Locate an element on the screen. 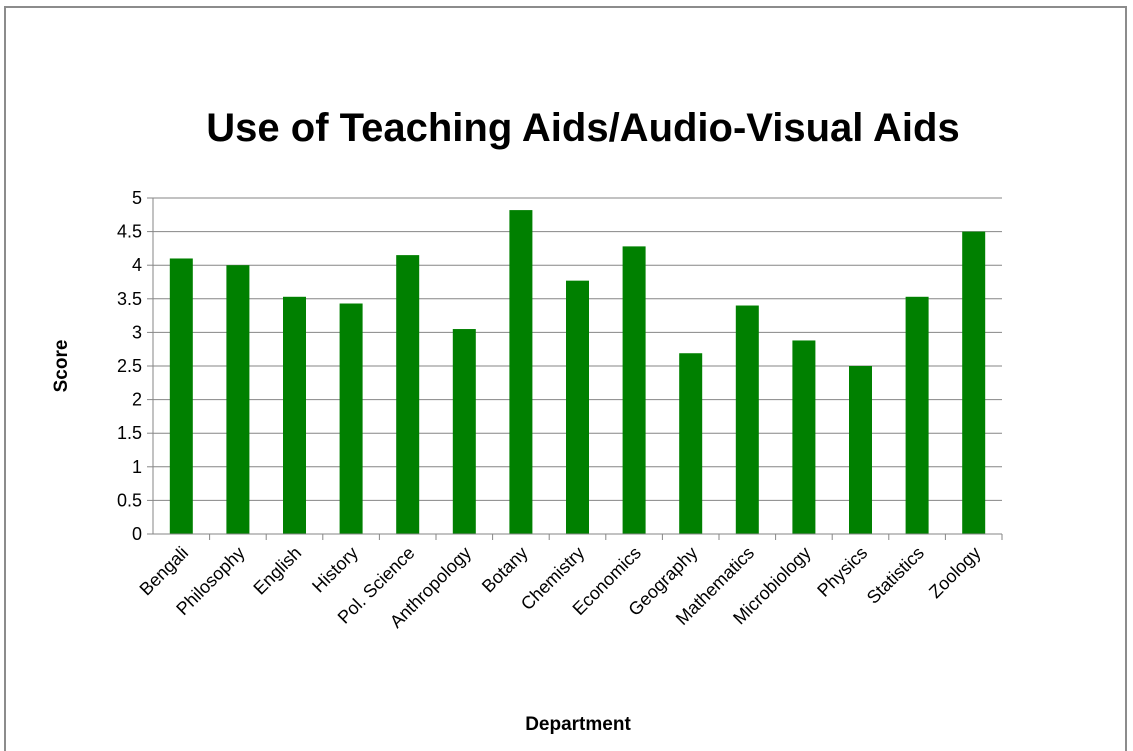 Image resolution: width=1133 pixels, height=751 pixels. bar-economics is located at coordinates (634, 390).